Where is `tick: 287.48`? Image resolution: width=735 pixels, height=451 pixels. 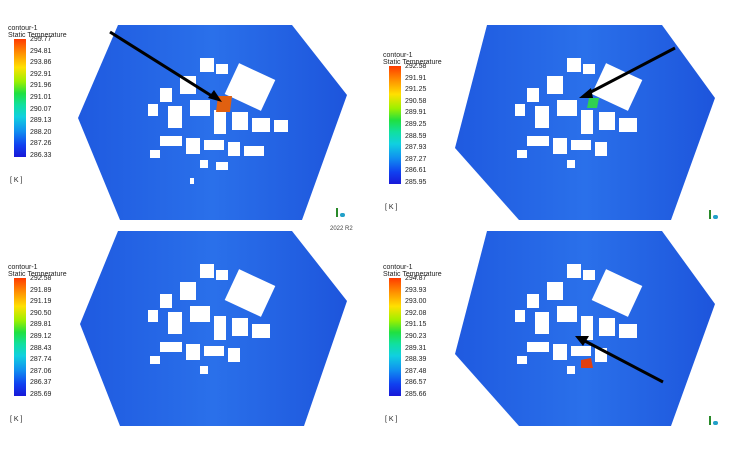 tick: 287.48 is located at coordinates (416, 371).